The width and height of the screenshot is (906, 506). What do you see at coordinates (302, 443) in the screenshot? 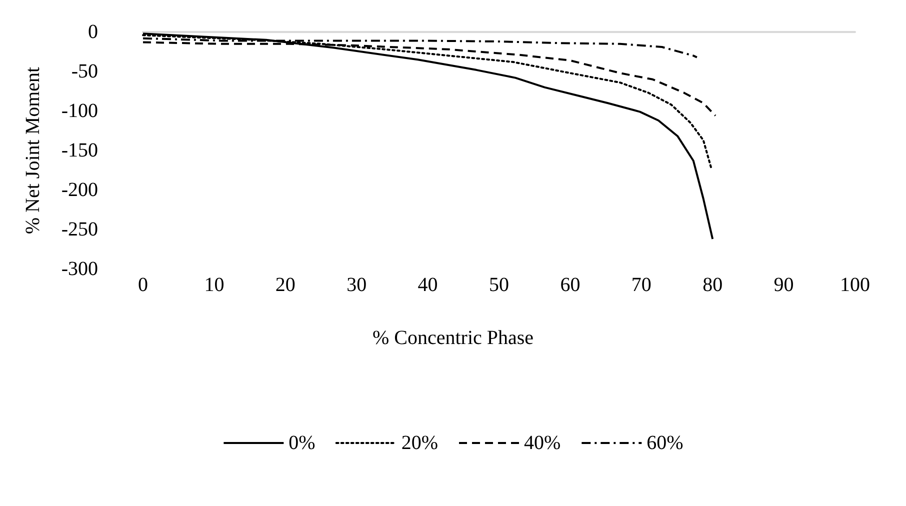
I see `legend-label: 0%` at bounding box center [302, 443].